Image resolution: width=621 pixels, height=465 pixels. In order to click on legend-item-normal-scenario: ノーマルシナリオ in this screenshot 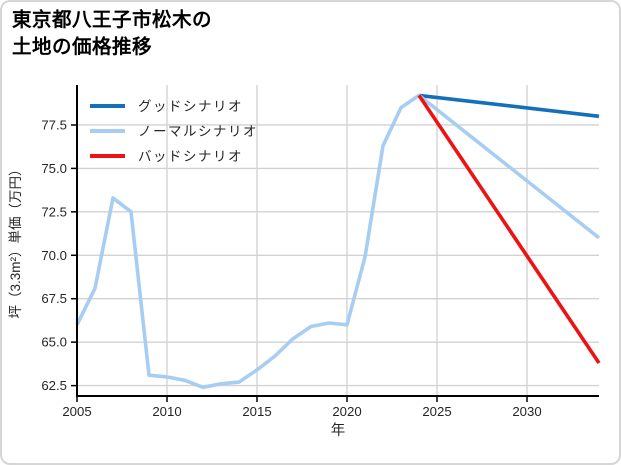, I will do `click(174, 131)`.